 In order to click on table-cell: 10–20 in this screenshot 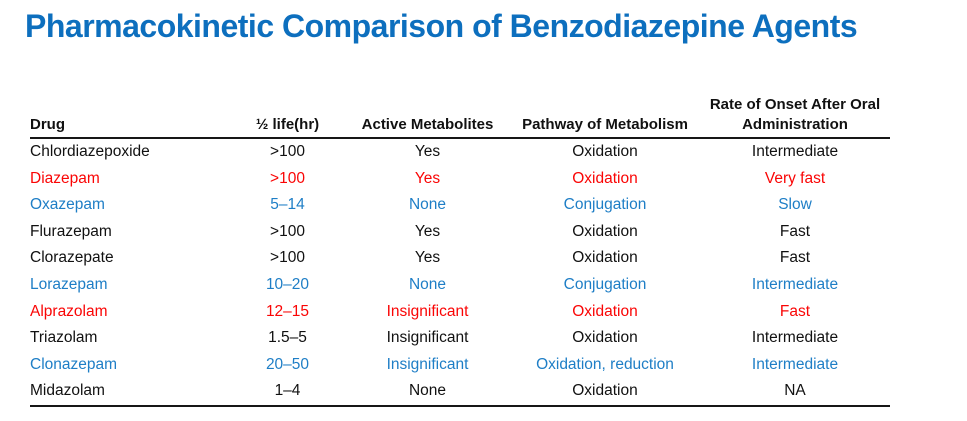, I will do `click(287, 284)`.